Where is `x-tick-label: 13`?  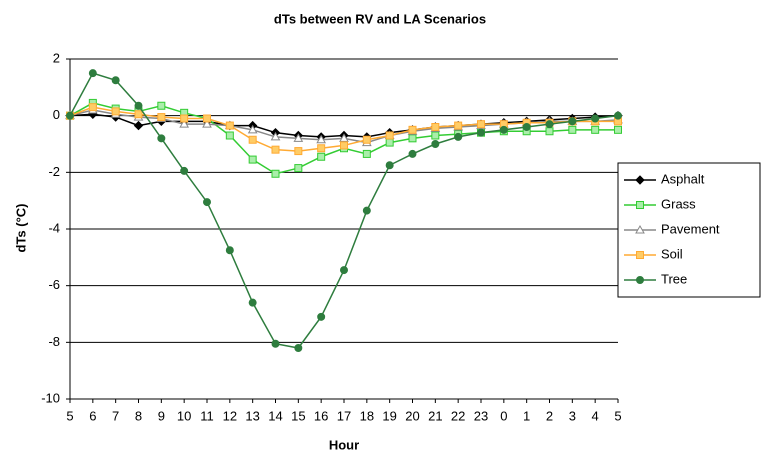
x-tick-label: 13 is located at coordinates (252, 415).